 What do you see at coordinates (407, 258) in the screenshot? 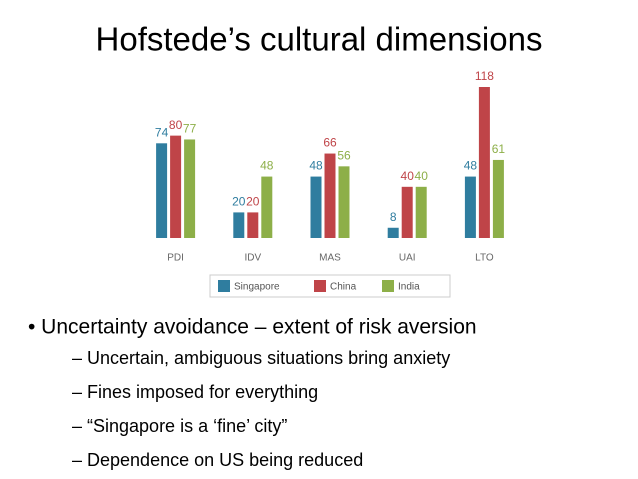
I see `x-tick-label: UAI` at bounding box center [407, 258].